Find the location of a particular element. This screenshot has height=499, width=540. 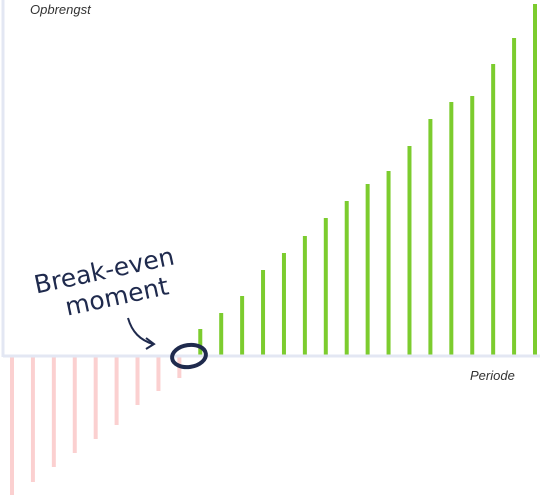

arrow-head is located at coordinates (150, 343).